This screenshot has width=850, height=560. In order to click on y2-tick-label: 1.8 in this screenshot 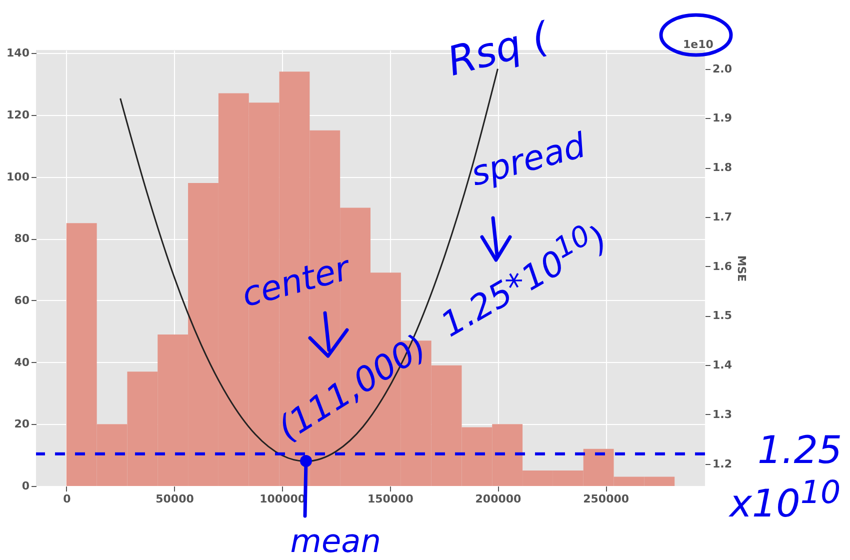, I will do `click(722, 167)`.